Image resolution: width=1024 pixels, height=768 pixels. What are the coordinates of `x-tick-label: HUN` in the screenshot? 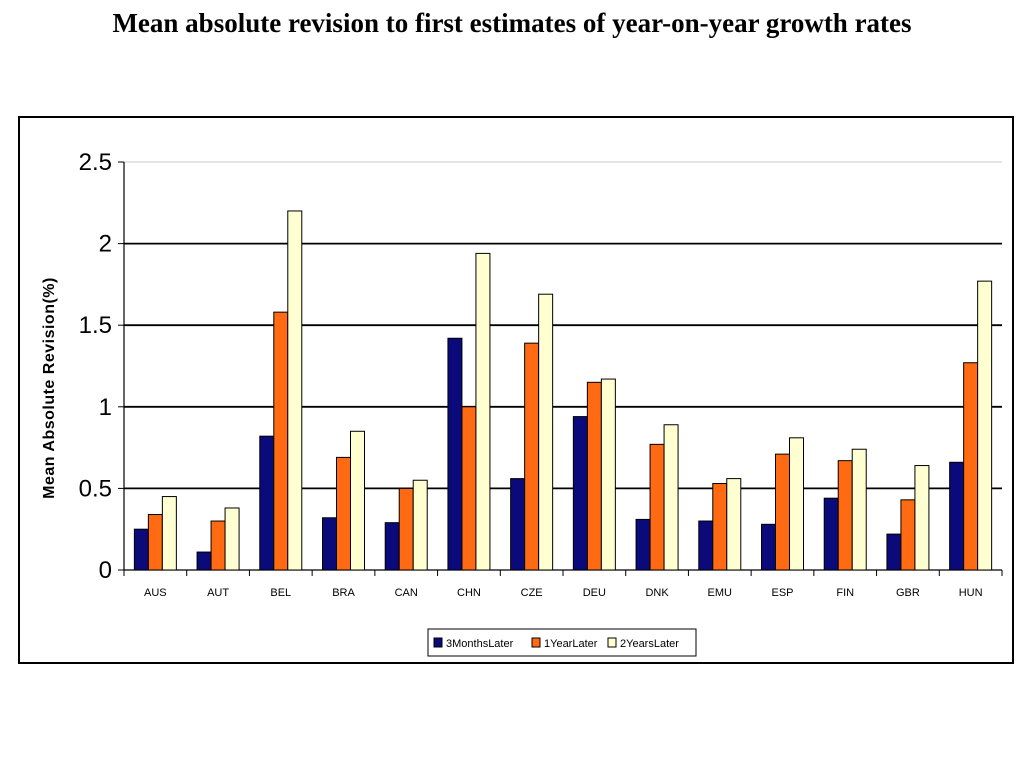 It's located at (971, 593).